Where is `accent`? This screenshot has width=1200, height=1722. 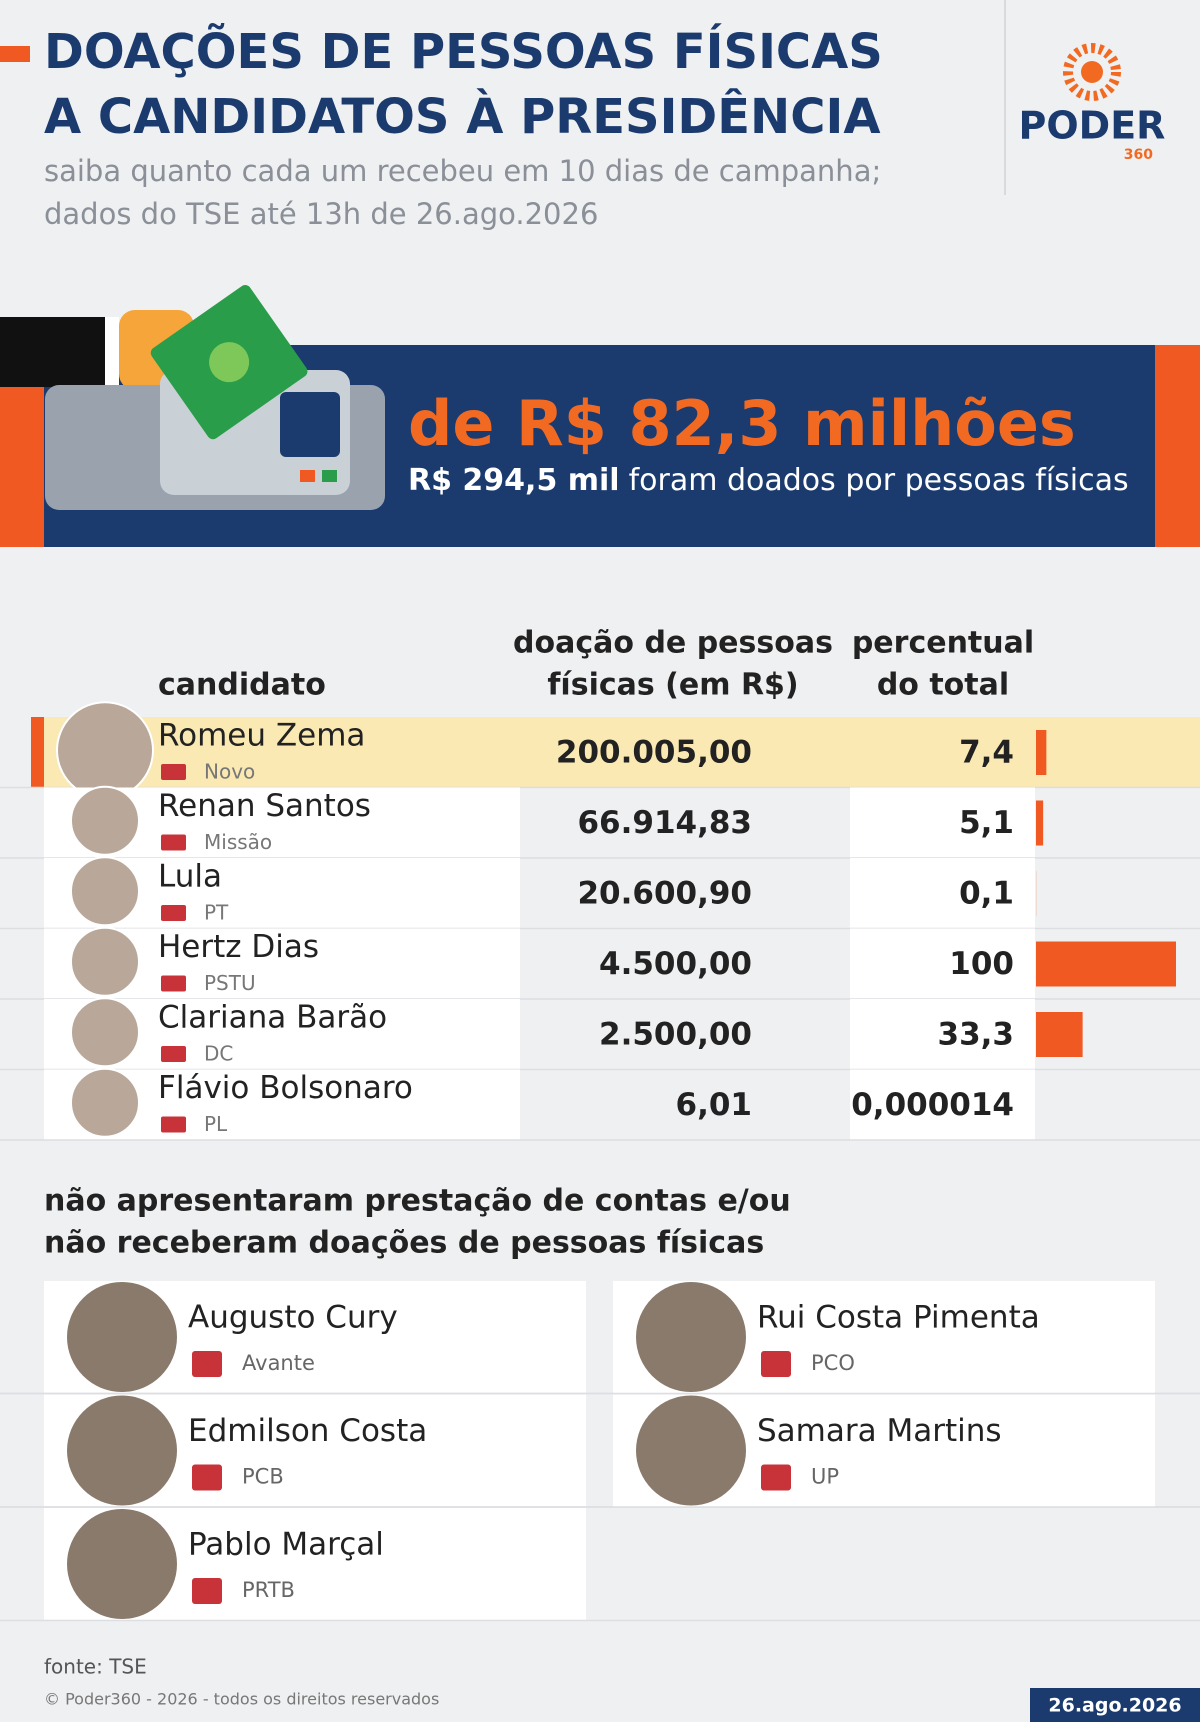 accent is located at coordinates (15, 54).